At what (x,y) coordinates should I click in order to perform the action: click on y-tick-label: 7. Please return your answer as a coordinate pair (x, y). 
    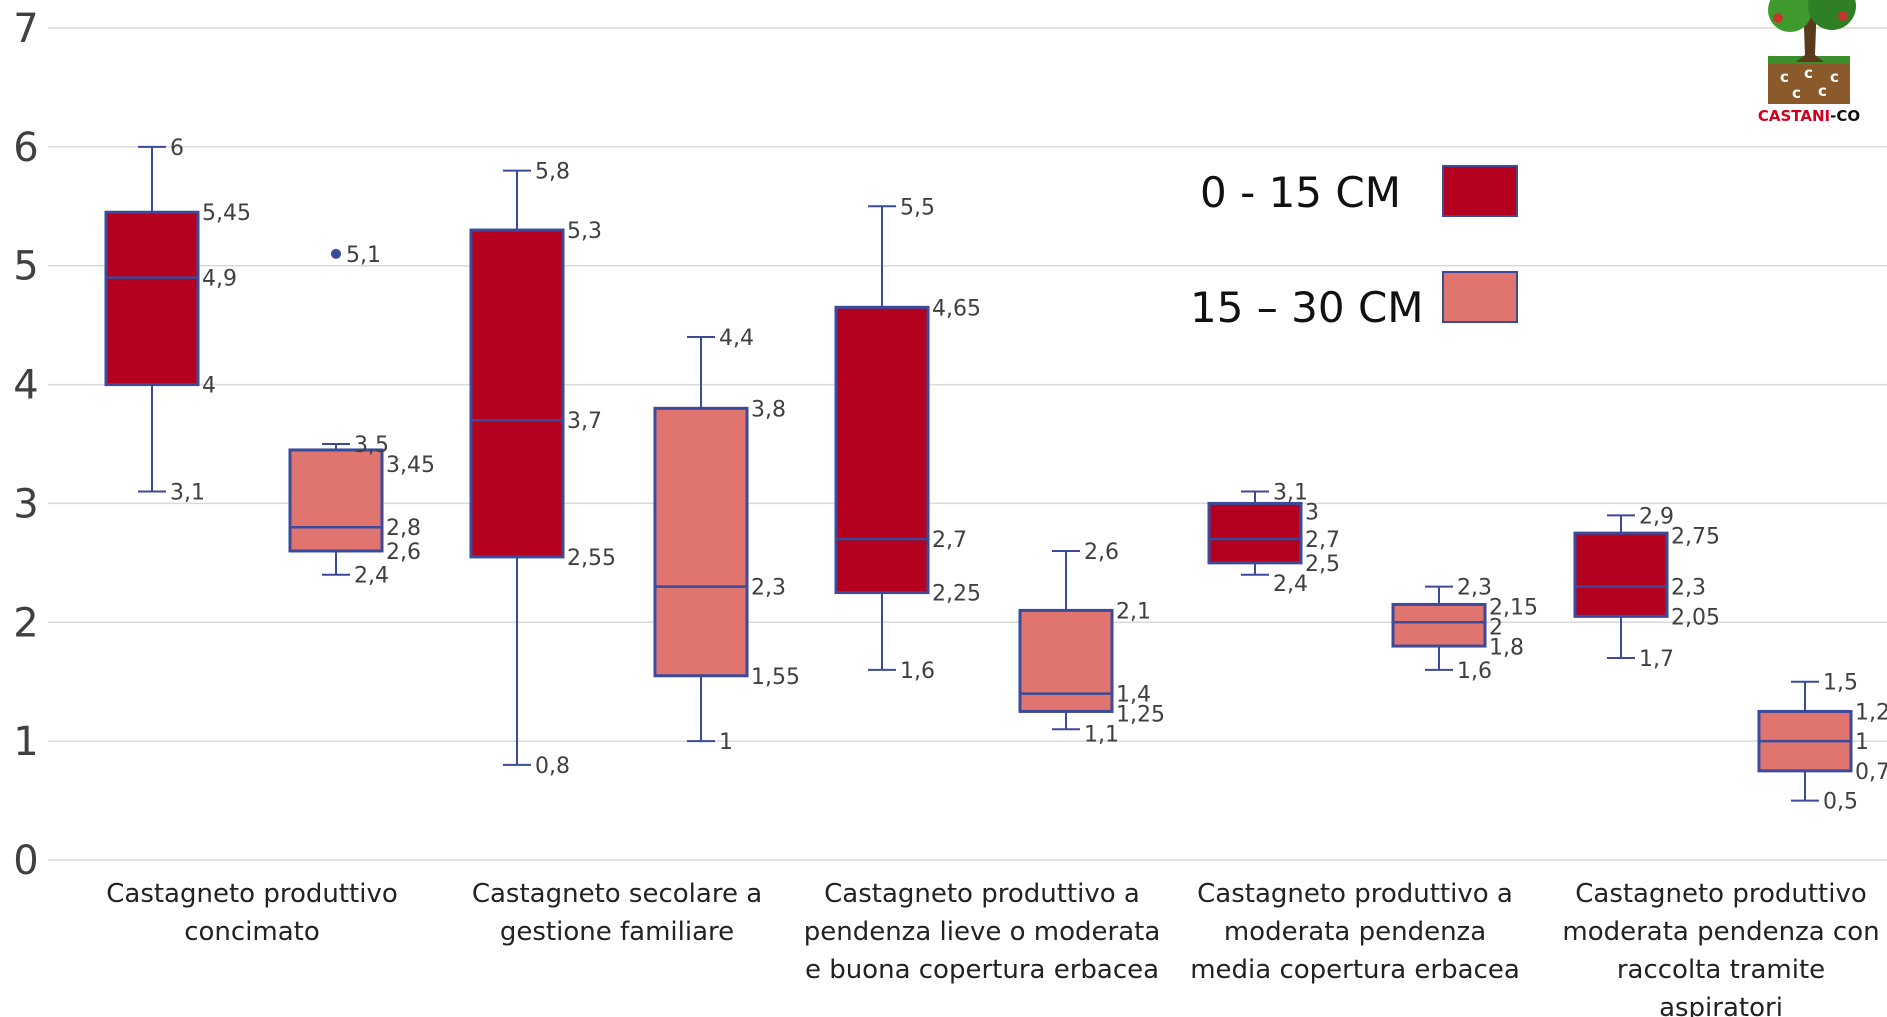
    Looking at the image, I should click on (25, 29).